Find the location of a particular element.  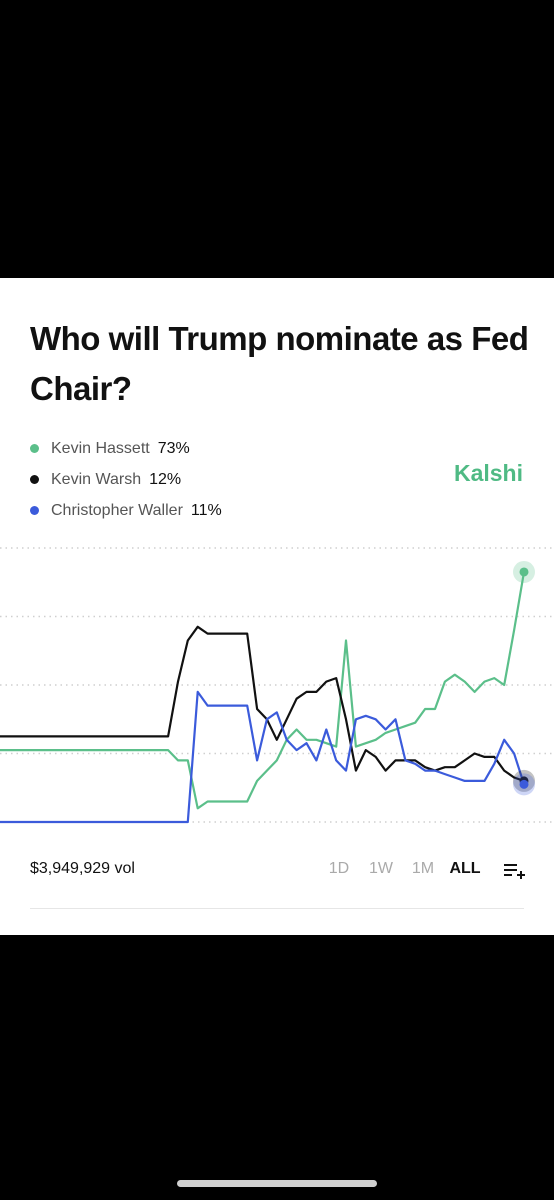

legend-name: Kevin Hassett is located at coordinates (100, 448).